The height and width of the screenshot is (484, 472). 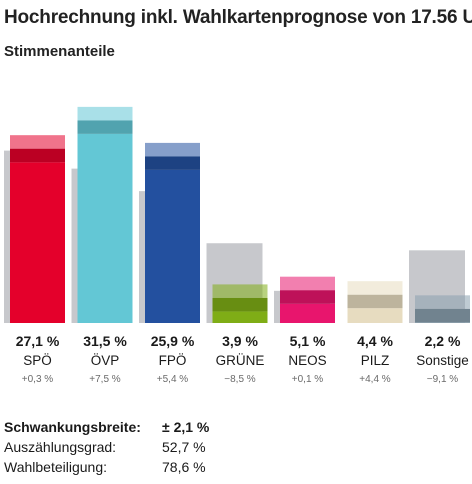 I want to click on diff-label: +0,1 %, so click(x=308, y=379).